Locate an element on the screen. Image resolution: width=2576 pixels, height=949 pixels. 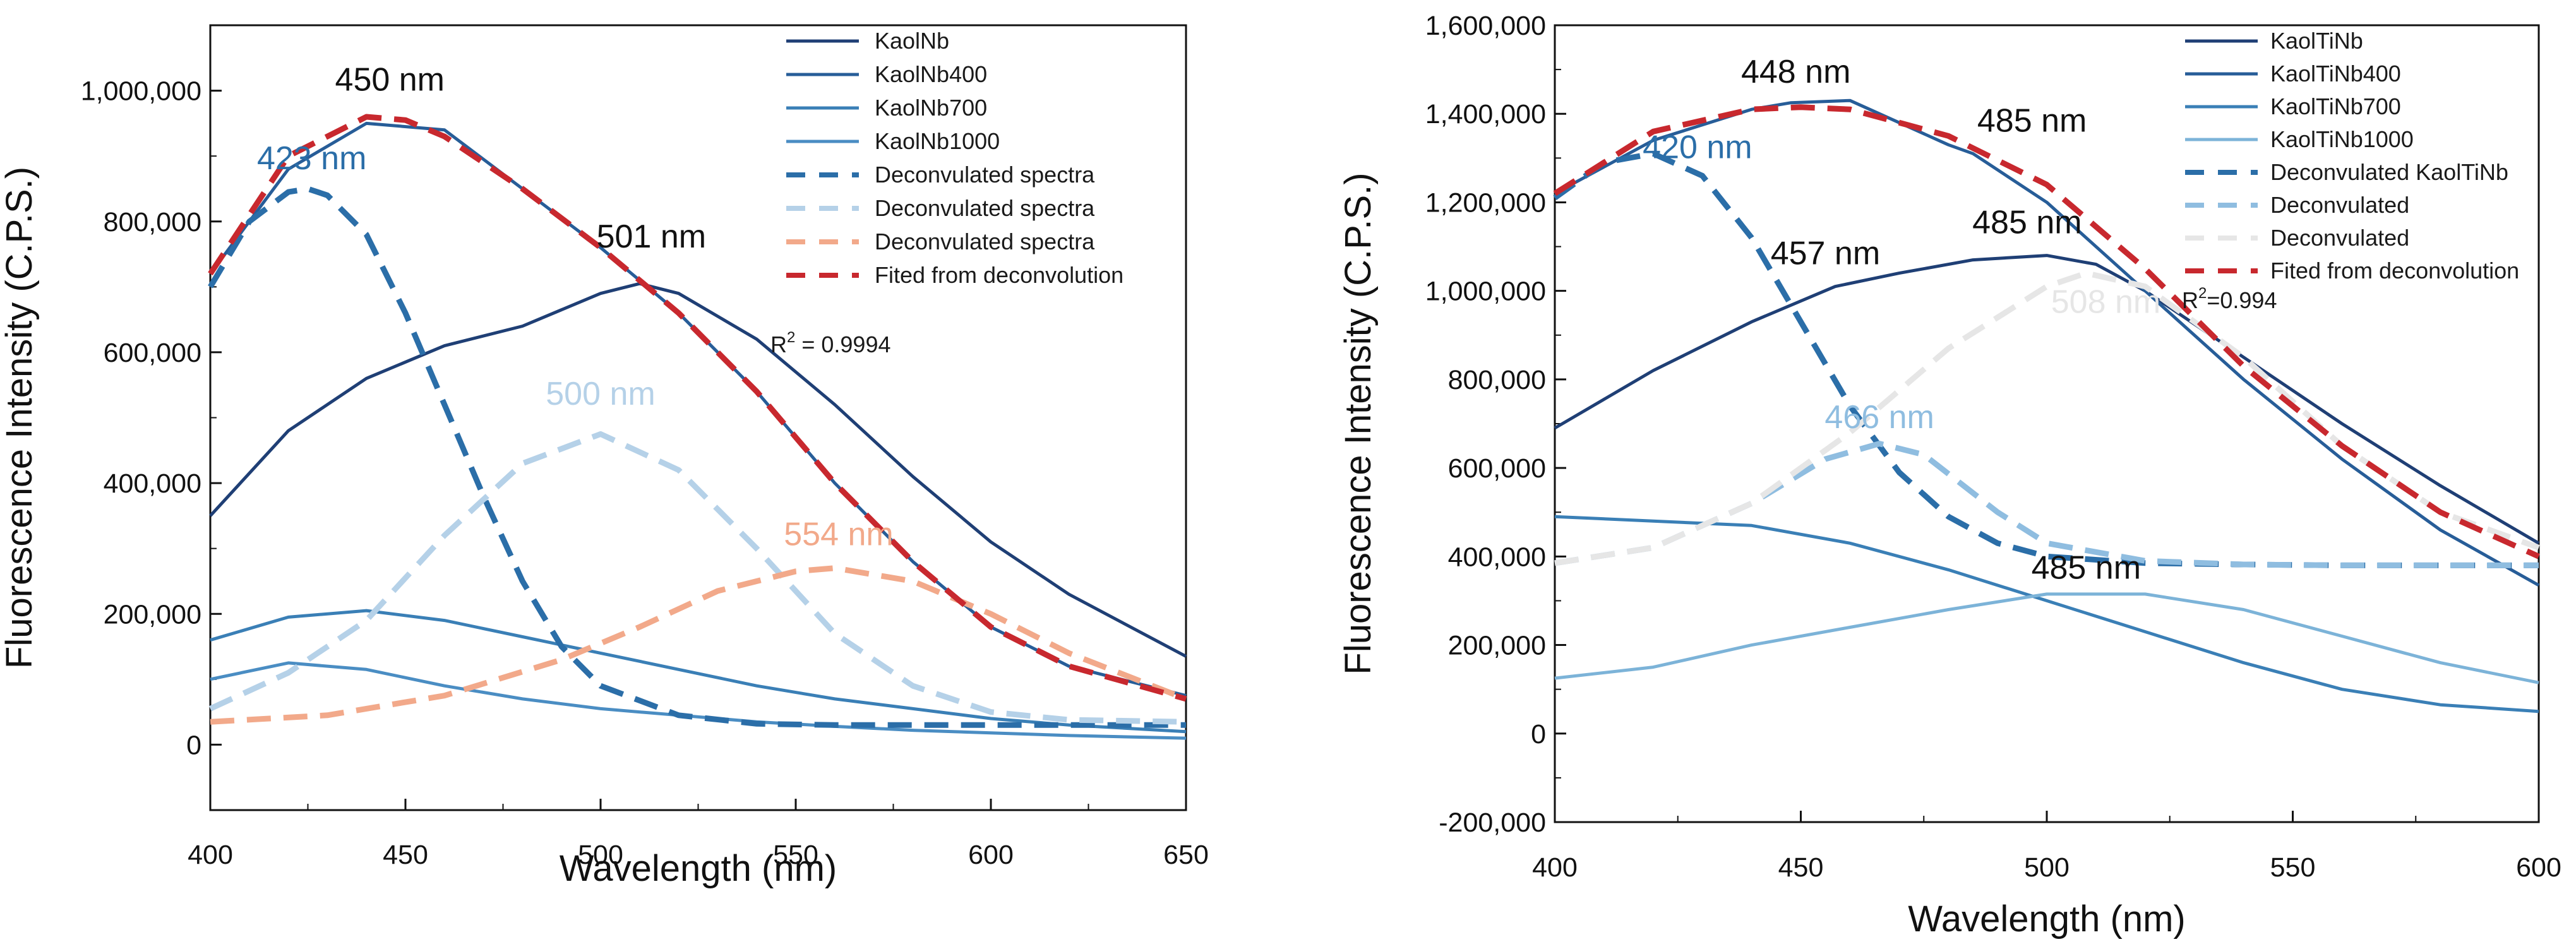
peak-annotation: 500 nm is located at coordinates (600, 394).